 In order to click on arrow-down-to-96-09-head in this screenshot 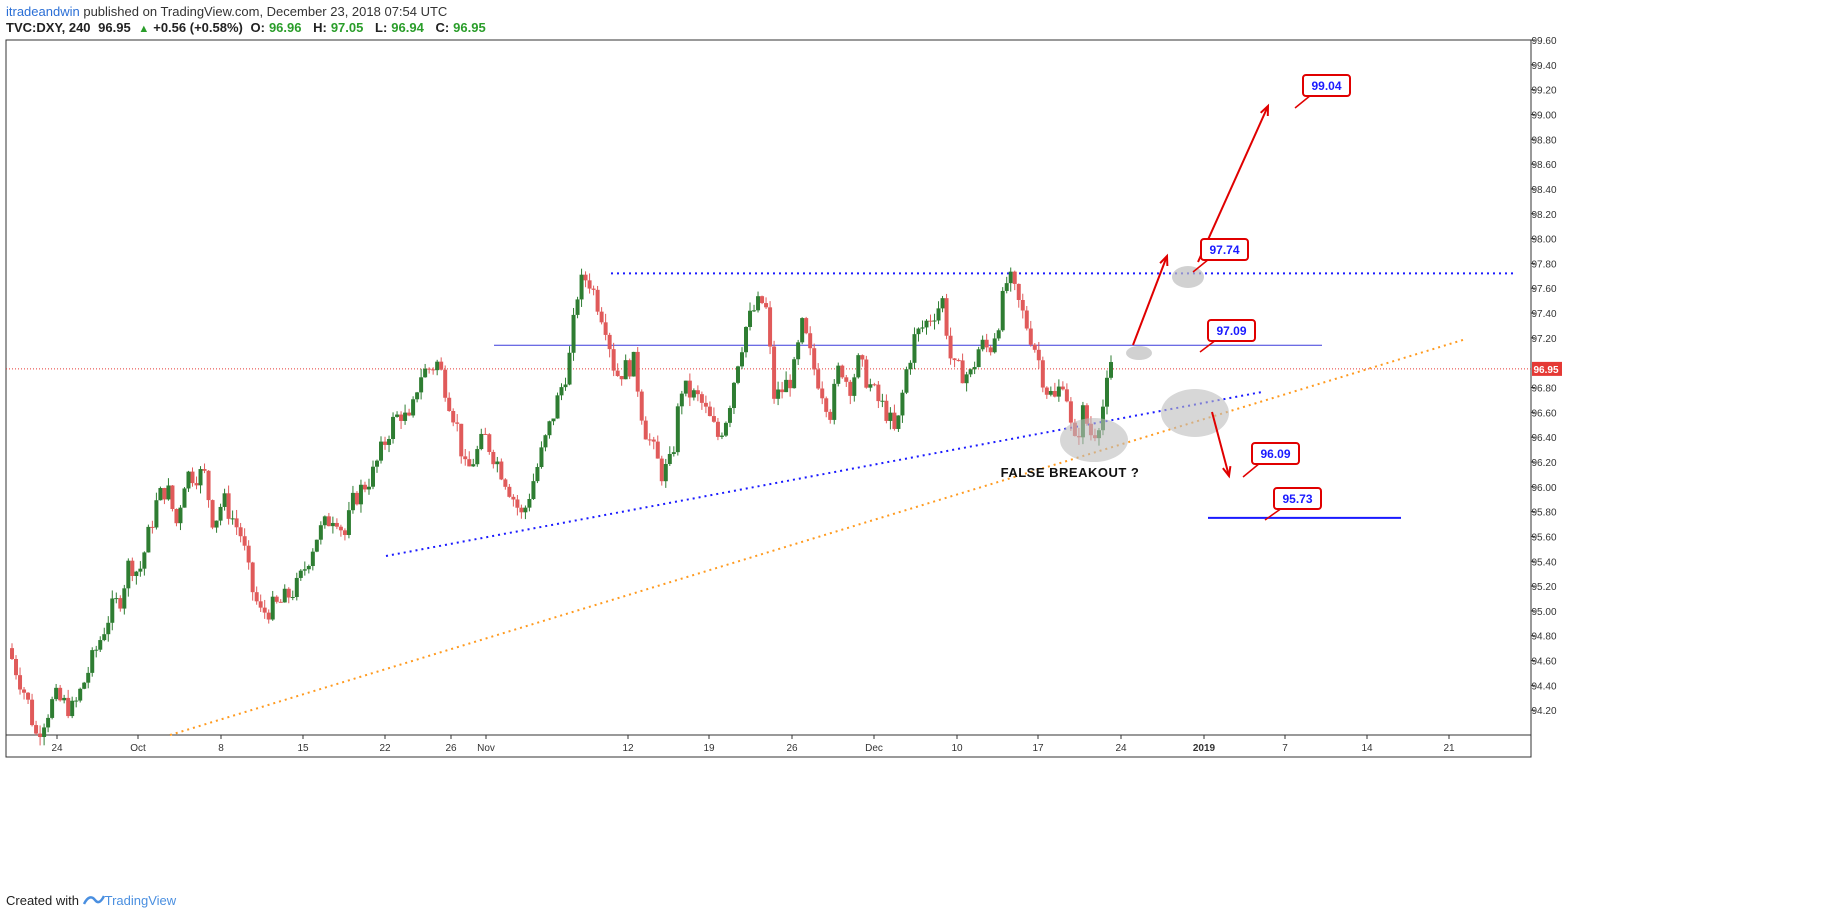, I will do `click(1227, 472)`.